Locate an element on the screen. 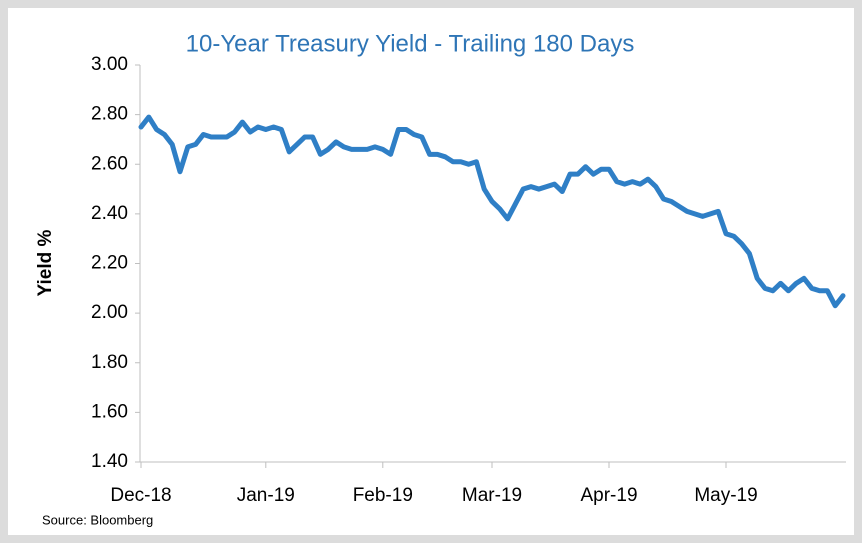 Image resolution: width=862 pixels, height=543 pixels. x-tick-label: Dec-18 is located at coordinates (140, 495).